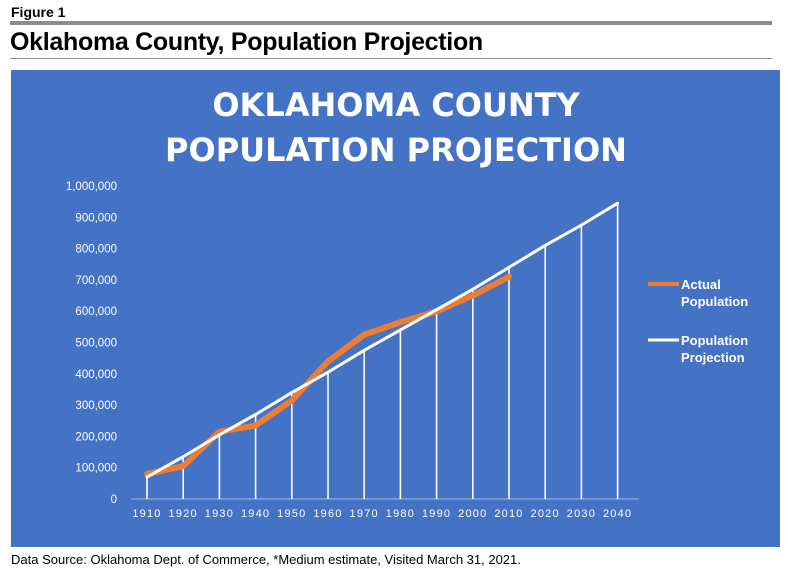 Image resolution: width=788 pixels, height=582 pixels. What do you see at coordinates (396, 150) in the screenshot?
I see `chart-title-line-2: POPULATION PROJECTION` at bounding box center [396, 150].